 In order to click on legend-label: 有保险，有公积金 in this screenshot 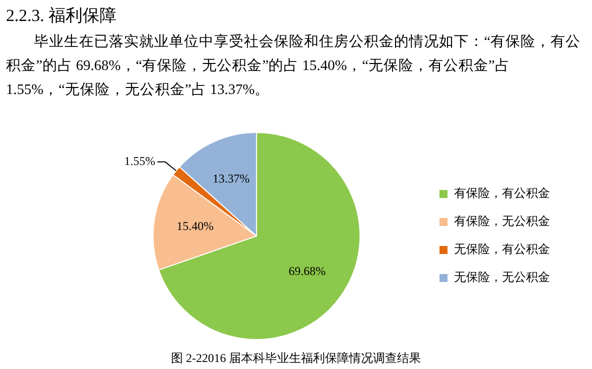, I will do `click(502, 193)`.